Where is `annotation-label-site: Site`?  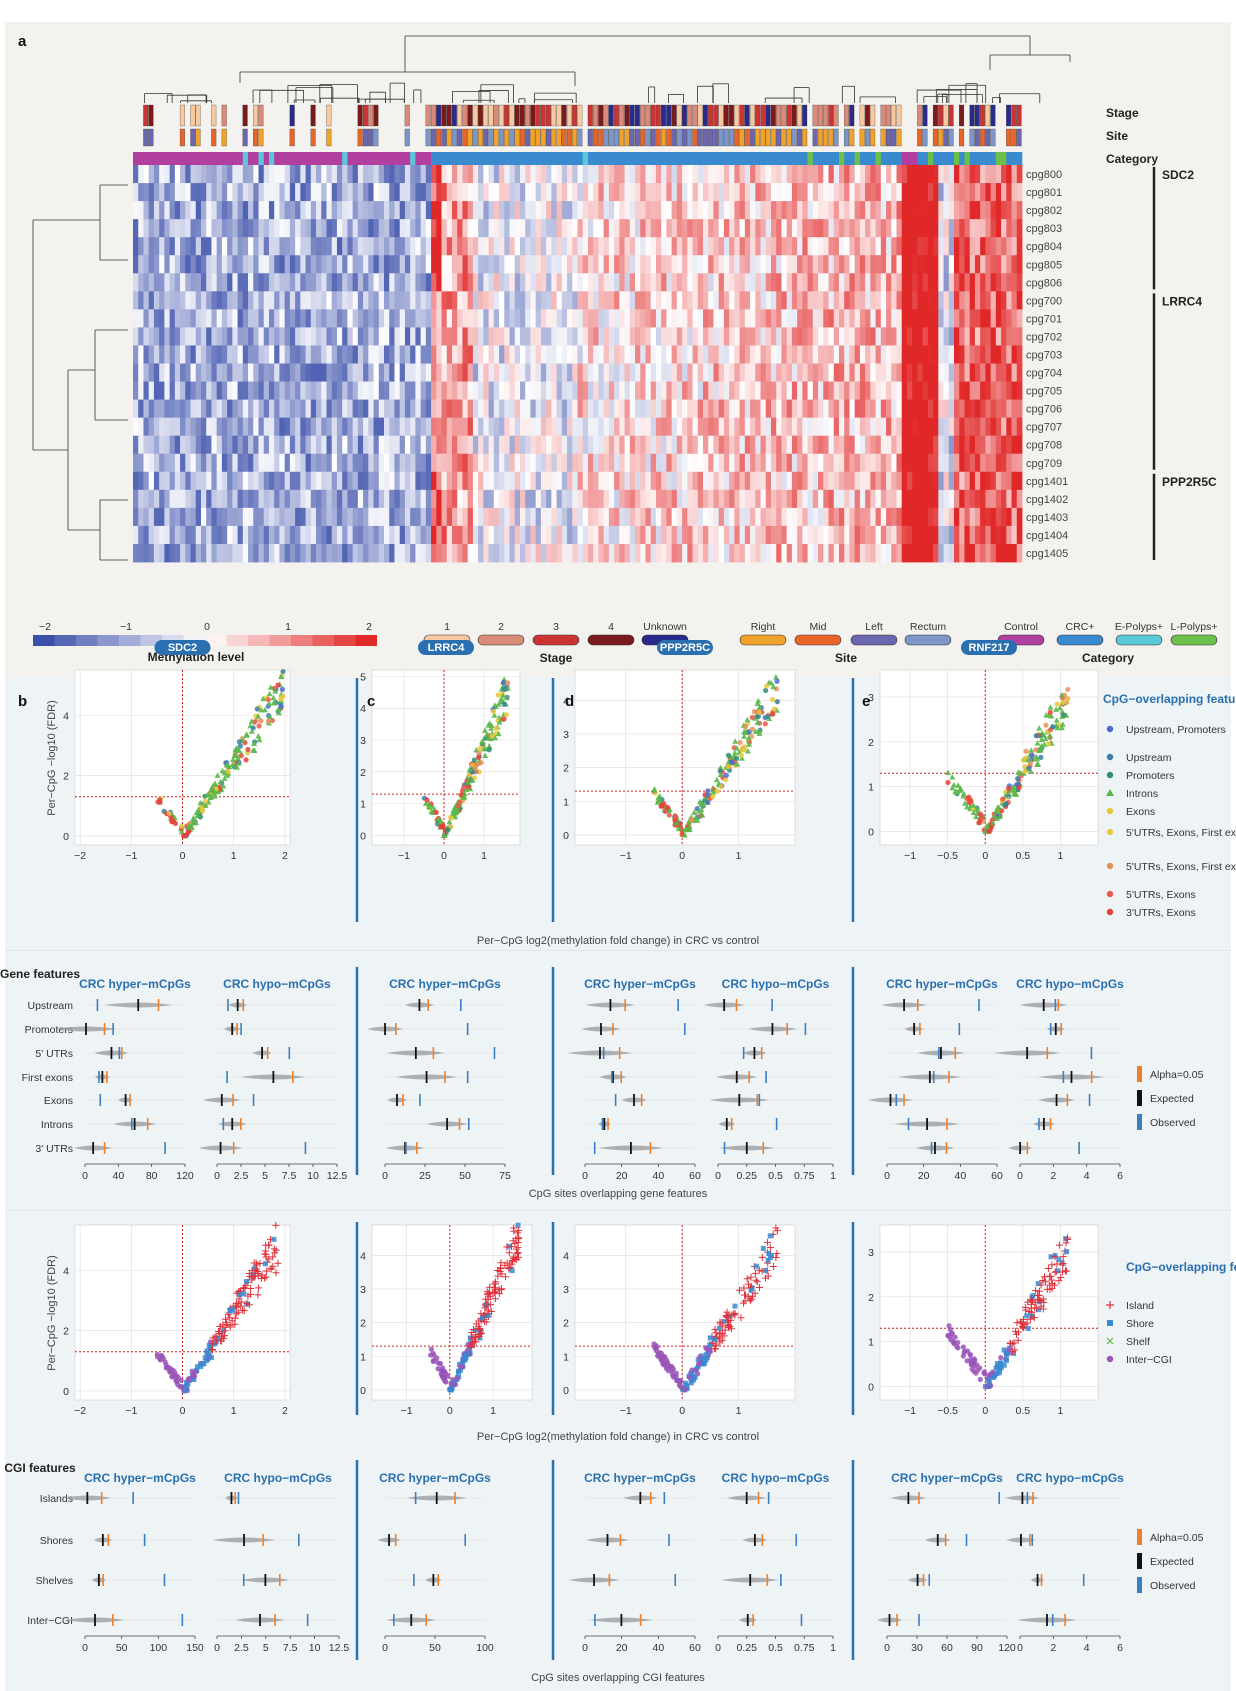
annotation-label-site: Site is located at coordinates (1117, 136).